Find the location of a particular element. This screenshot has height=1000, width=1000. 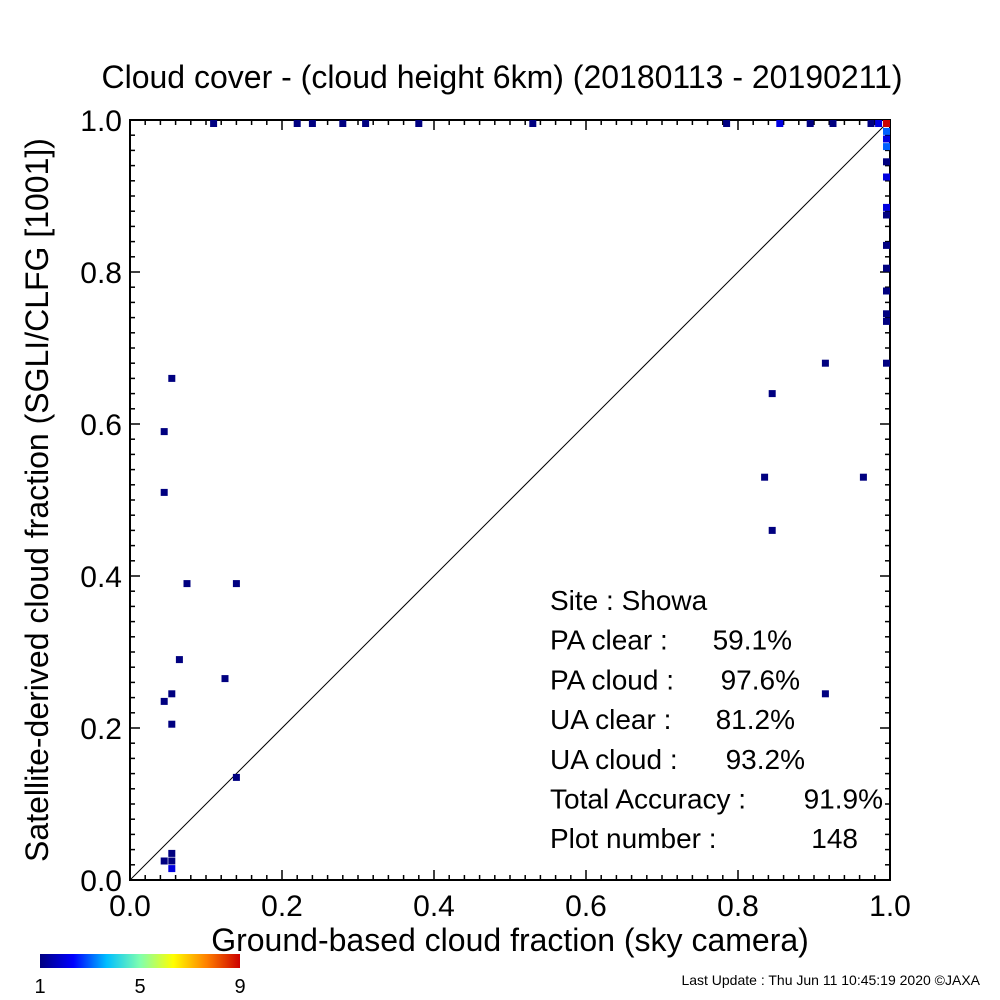

colorbar: 1 5 9 is located at coordinates (140, 976).